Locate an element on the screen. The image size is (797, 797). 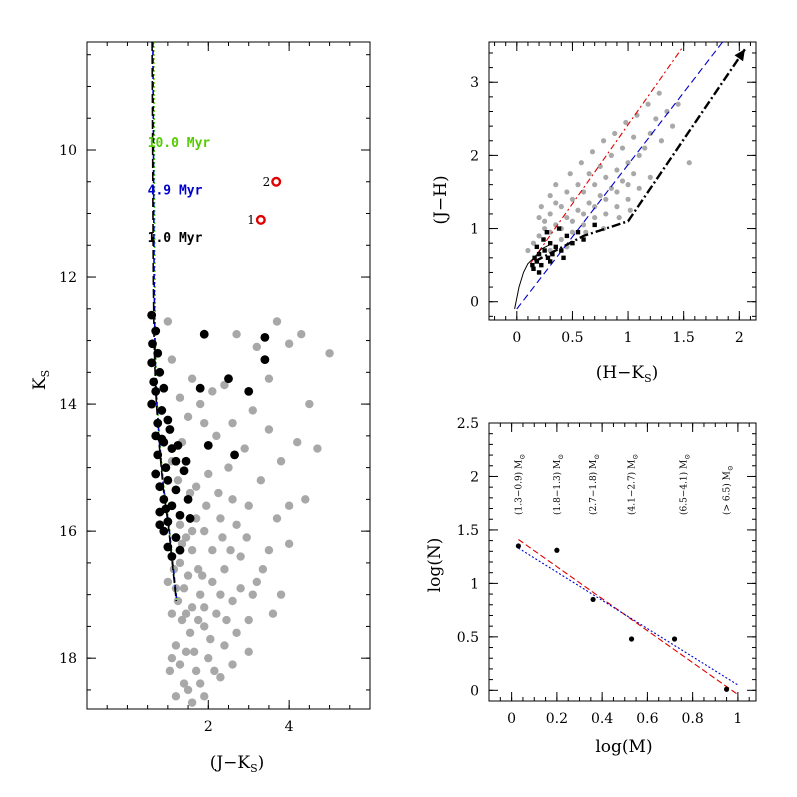
y-tick-label: 12 is located at coordinates (68, 278).